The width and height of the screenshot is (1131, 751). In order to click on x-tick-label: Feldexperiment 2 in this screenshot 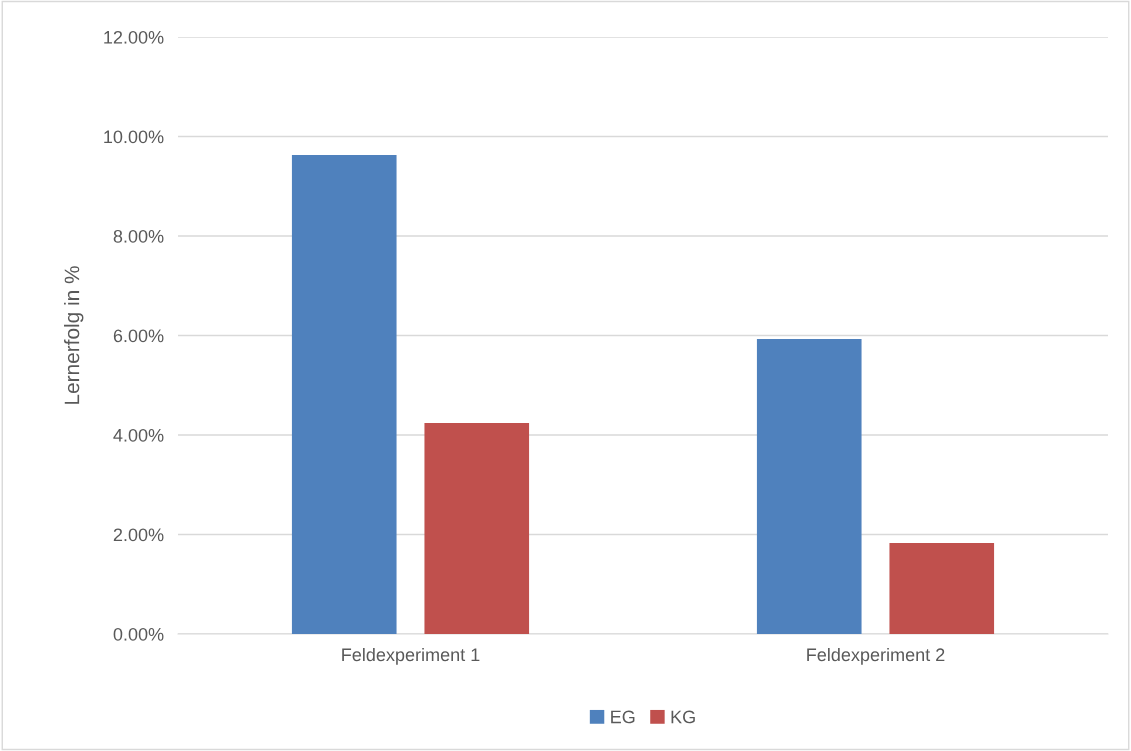, I will do `click(876, 656)`.